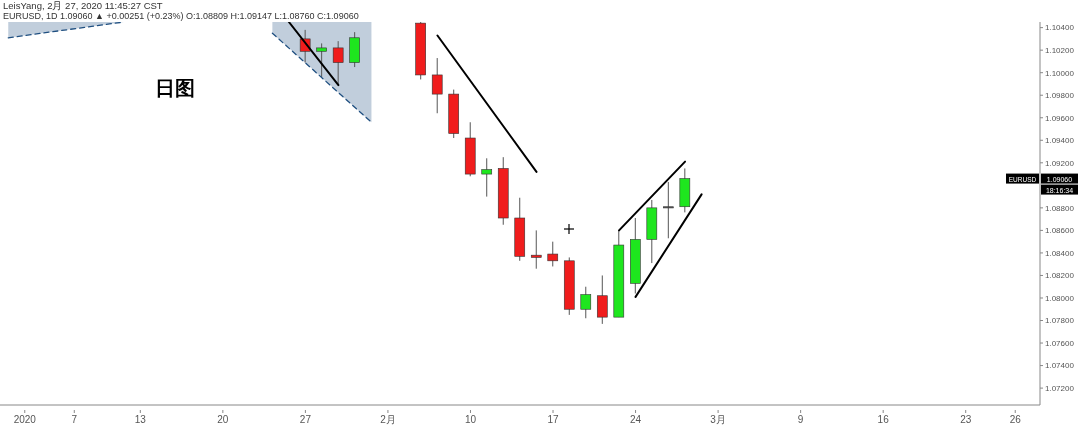 The height and width of the screenshot is (436, 1080). Describe the element at coordinates (181, 16) in the screenshot. I see `chart-subtitle: EURUSD, 1D 1.09060 ▲ +0.00251 (+0.23%) O:1.08809 H:1.09147 L:1.08760 C:1.09060` at that location.